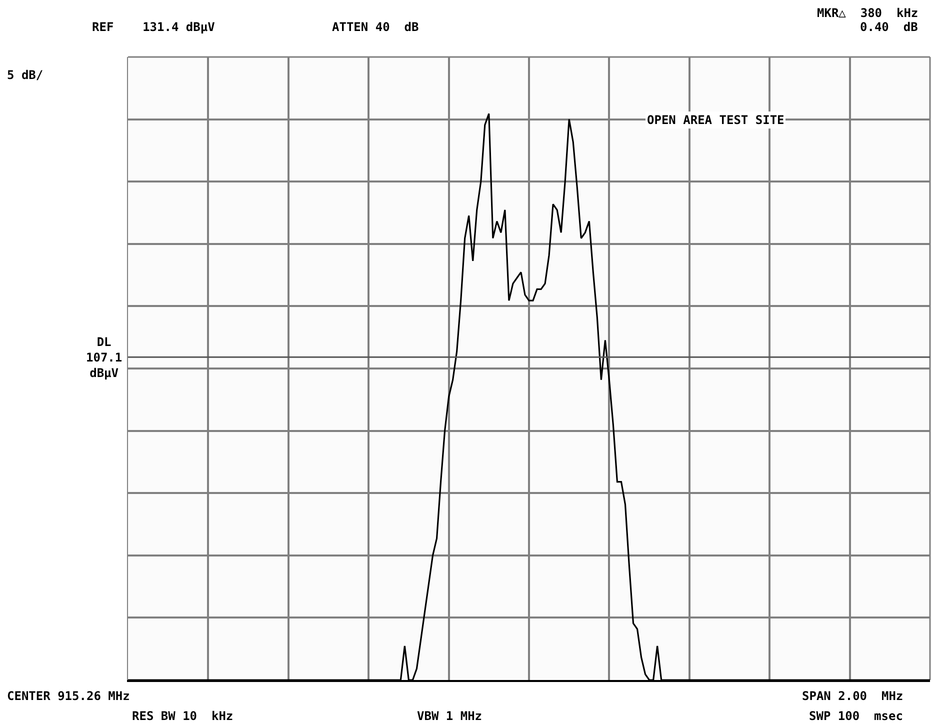  Describe the element at coordinates (867, 13) in the screenshot. I see `text: MKR△ 380 kHz` at that location.